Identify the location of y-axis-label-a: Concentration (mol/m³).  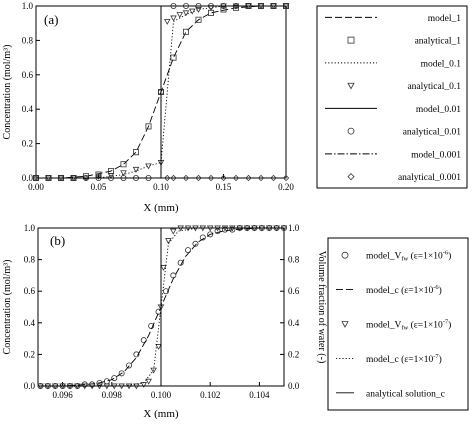
(7, 92).